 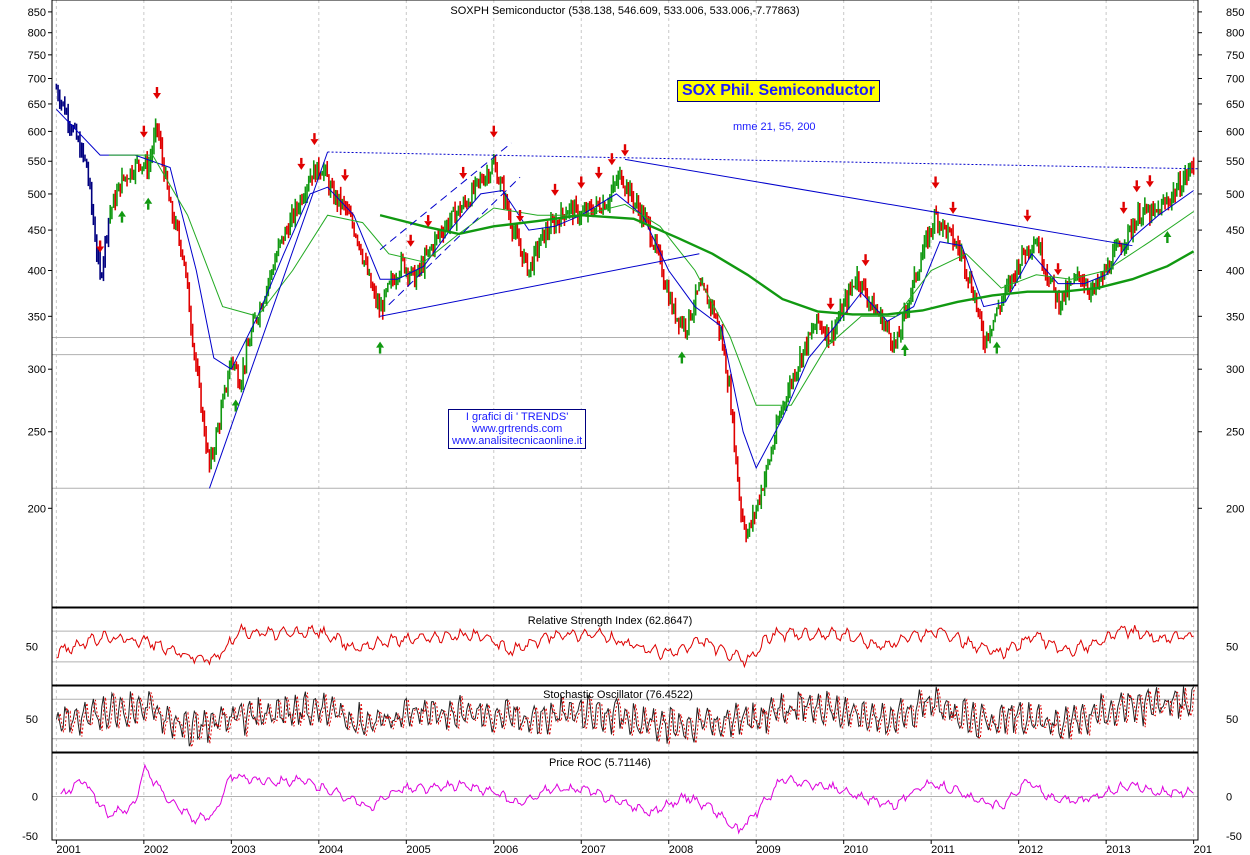 I want to click on chart-subtitle: mme 21, 55, 200, so click(x=774, y=127).